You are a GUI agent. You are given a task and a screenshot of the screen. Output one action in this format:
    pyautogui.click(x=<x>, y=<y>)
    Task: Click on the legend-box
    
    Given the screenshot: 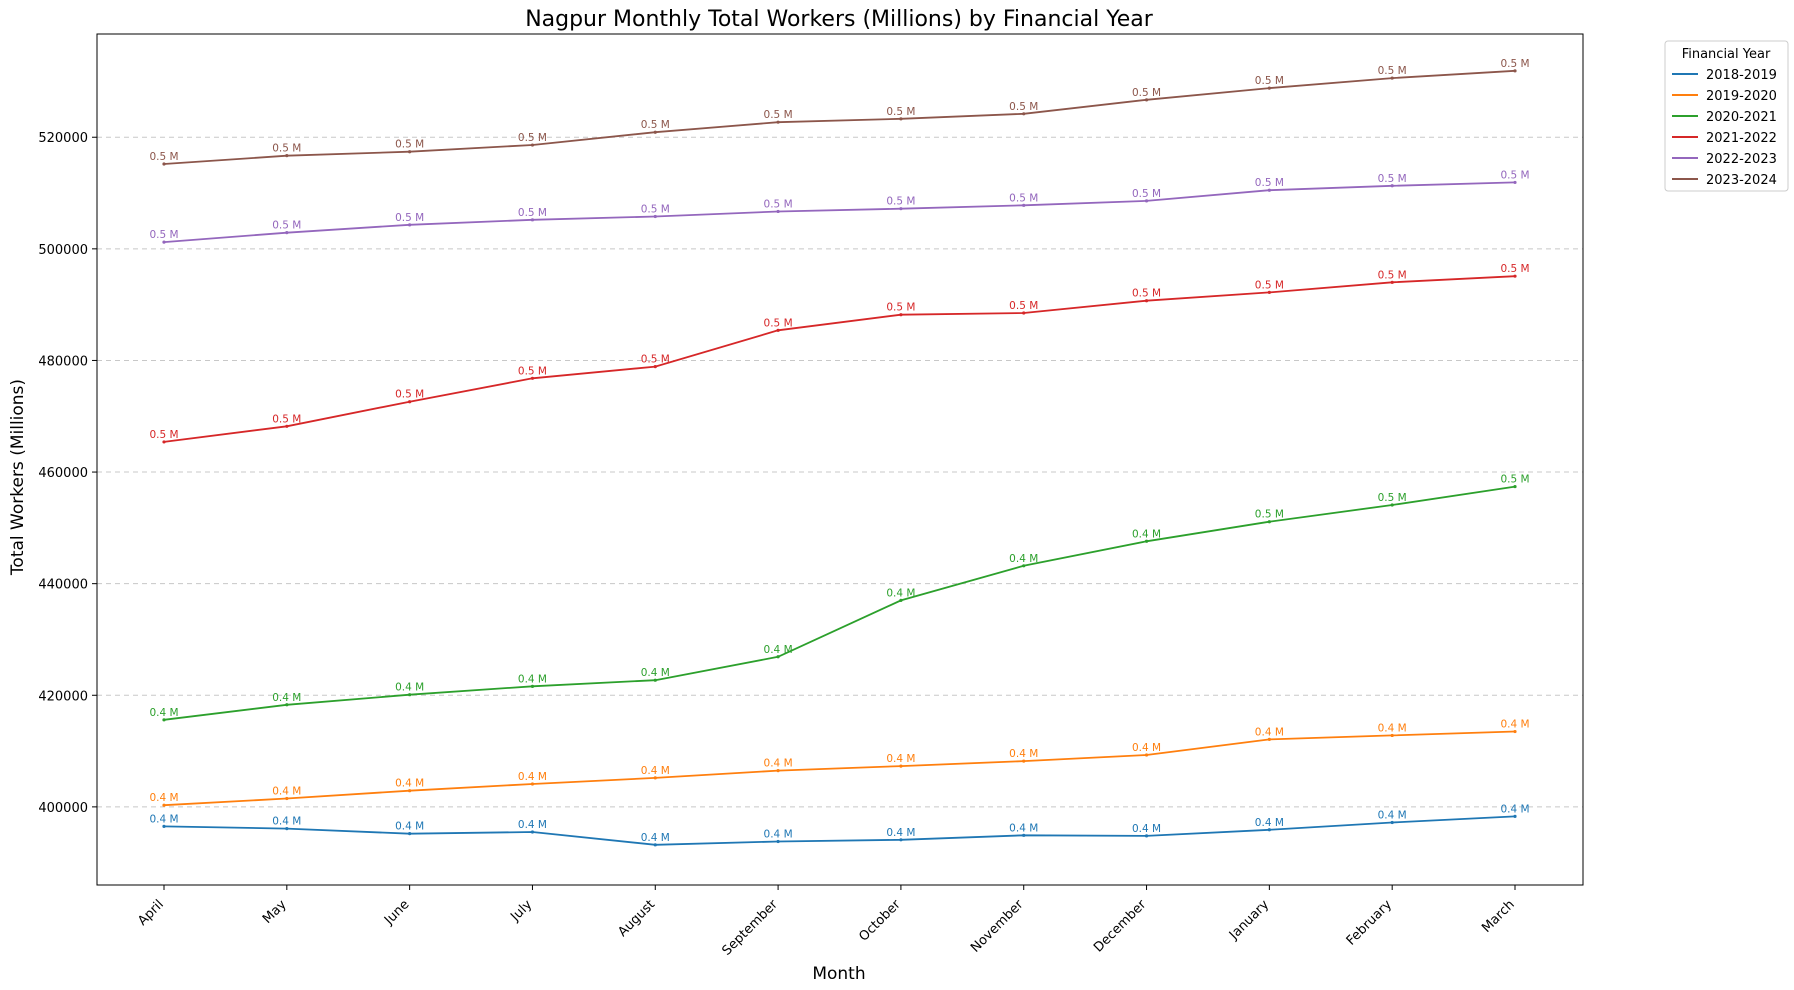 What is the action you would take?
    pyautogui.click(x=1726, y=116)
    